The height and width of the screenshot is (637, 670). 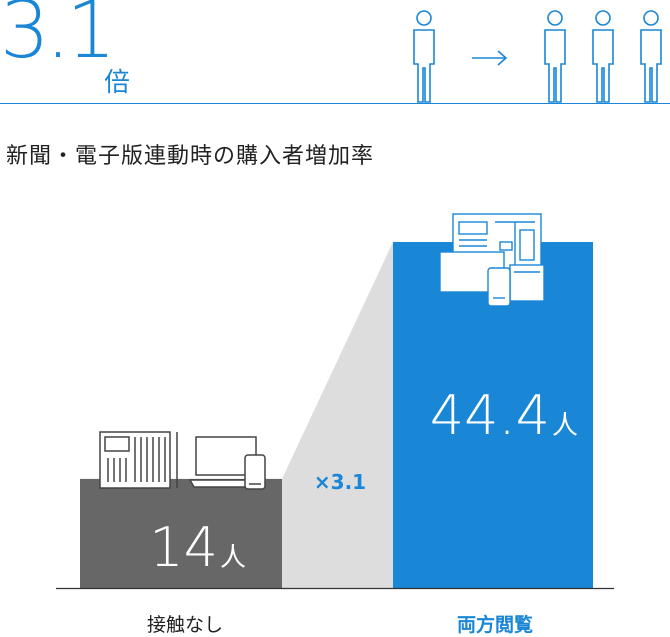 What do you see at coordinates (340, 482) in the screenshot?
I see `multiplier-label: ×3.1` at bounding box center [340, 482].